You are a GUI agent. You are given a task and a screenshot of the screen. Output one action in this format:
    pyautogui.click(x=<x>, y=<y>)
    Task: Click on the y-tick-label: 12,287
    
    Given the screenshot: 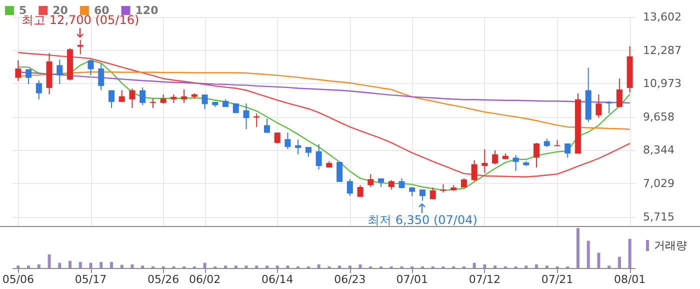 What is the action you would take?
    pyautogui.click(x=662, y=50)
    